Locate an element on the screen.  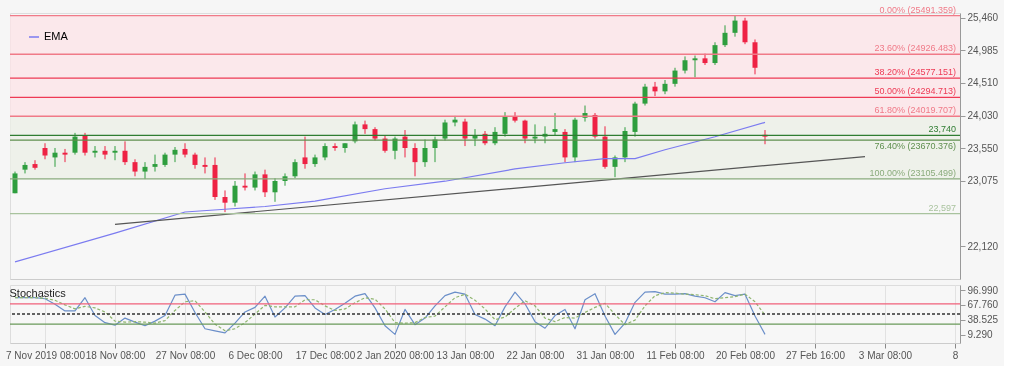
x-tick-label: 31 Jan 08:00 is located at coordinates (605, 355).